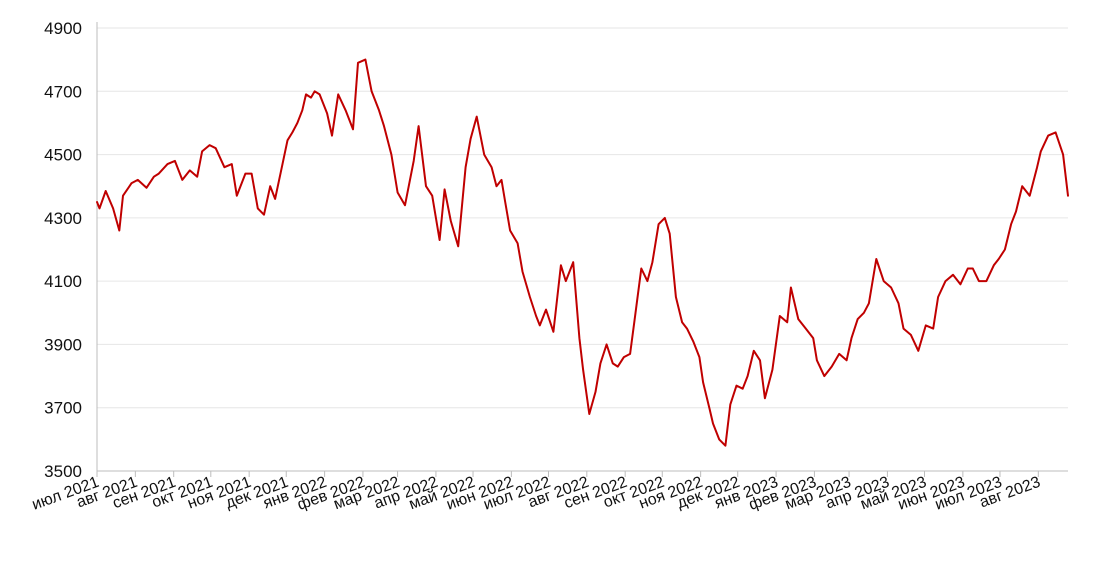 The height and width of the screenshot is (563, 1100). What do you see at coordinates (63, 344) in the screenshot?
I see `y-tick-label: 3900` at bounding box center [63, 344].